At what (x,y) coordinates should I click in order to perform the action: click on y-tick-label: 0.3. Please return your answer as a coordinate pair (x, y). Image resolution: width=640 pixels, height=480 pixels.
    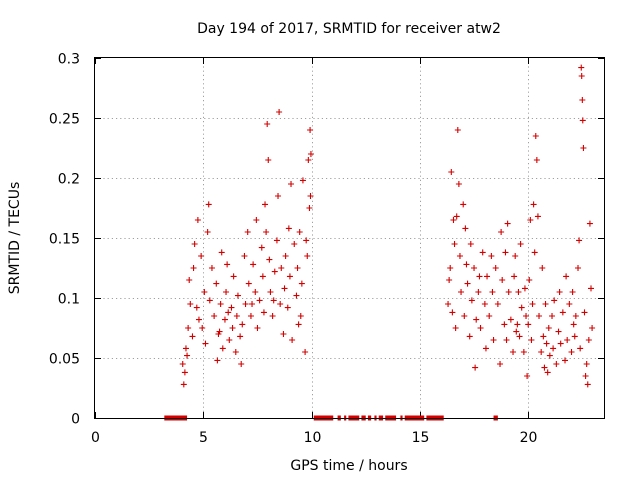
    Looking at the image, I should click on (69, 60).